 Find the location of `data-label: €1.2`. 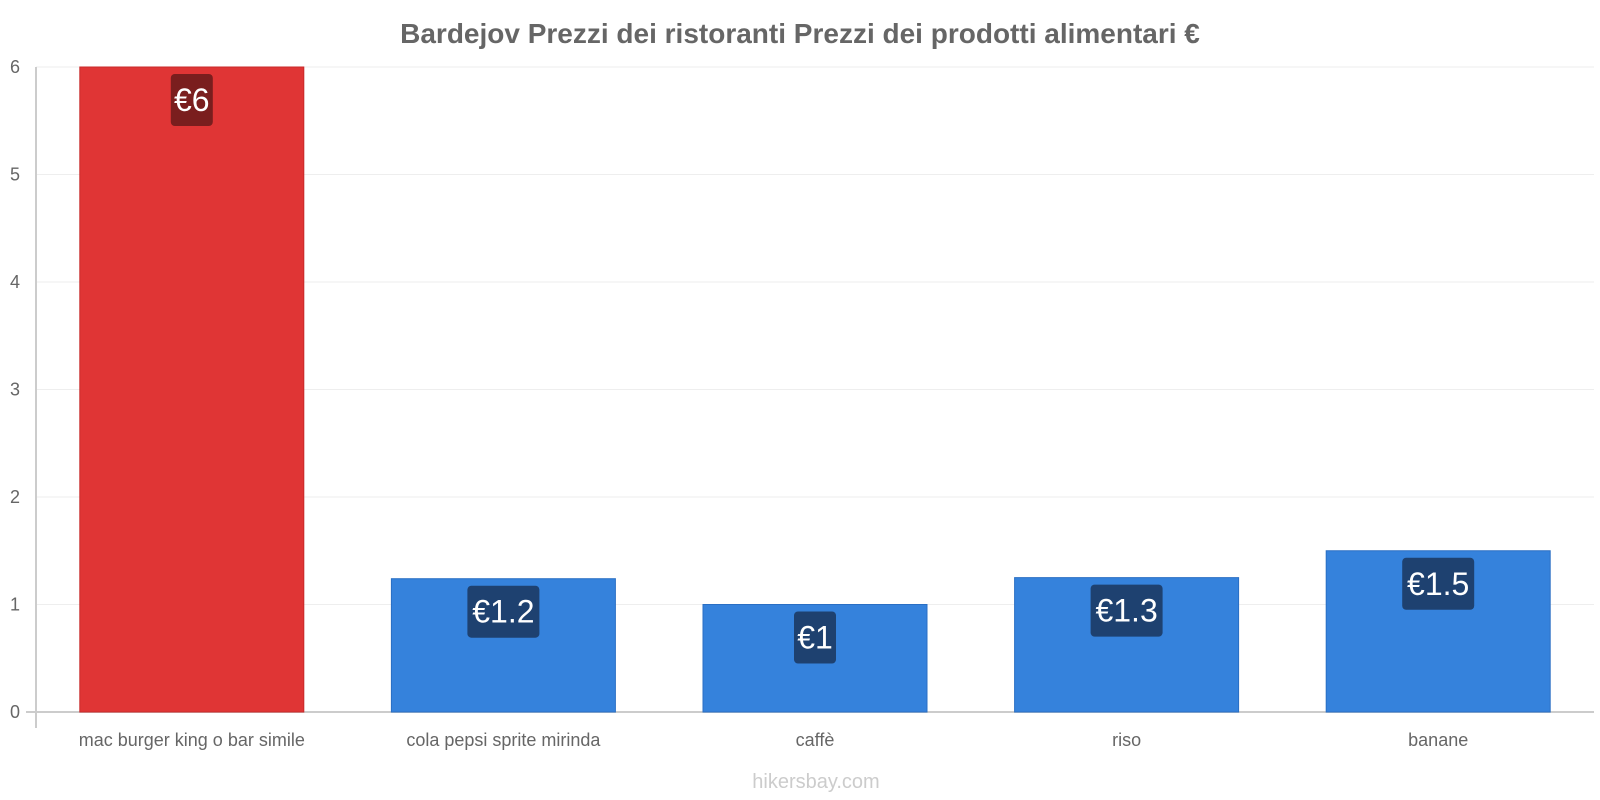

data-label: €1.2 is located at coordinates (503, 612).